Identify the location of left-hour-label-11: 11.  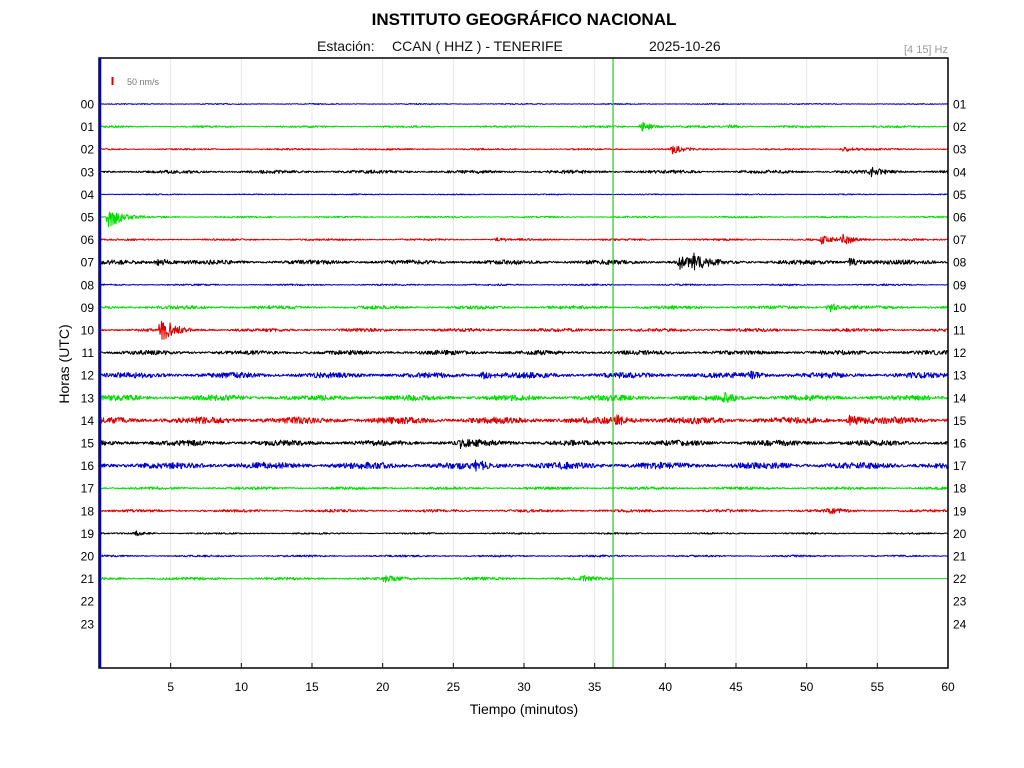
(88, 353).